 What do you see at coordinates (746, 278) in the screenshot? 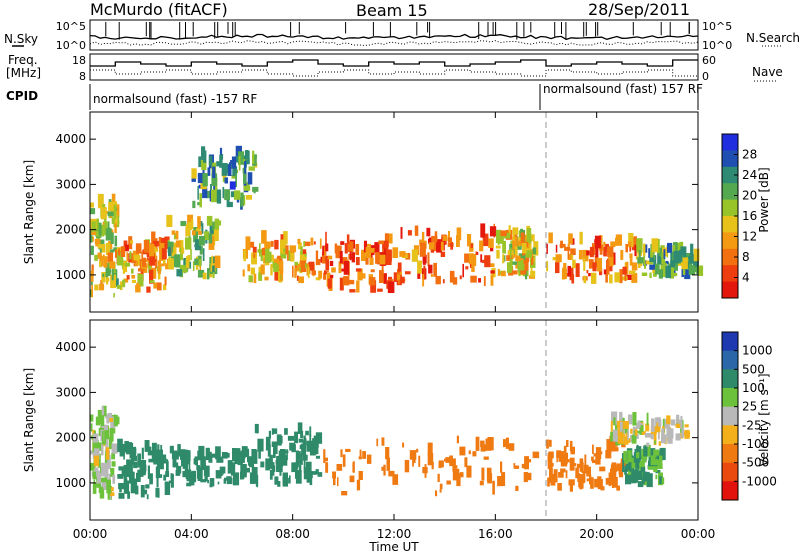
I see `colorbar-tick-label: 4` at bounding box center [746, 278].